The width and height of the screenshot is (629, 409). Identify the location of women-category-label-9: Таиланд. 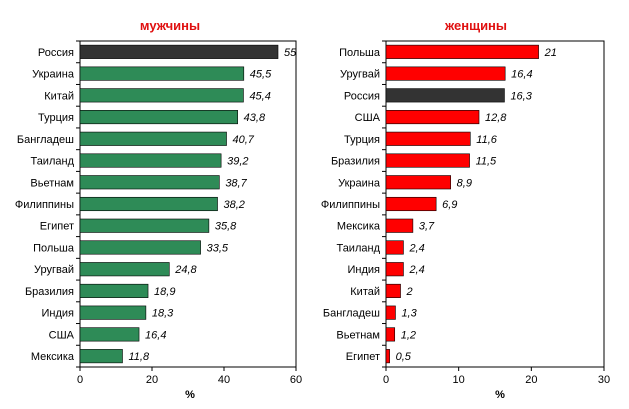
(358, 248).